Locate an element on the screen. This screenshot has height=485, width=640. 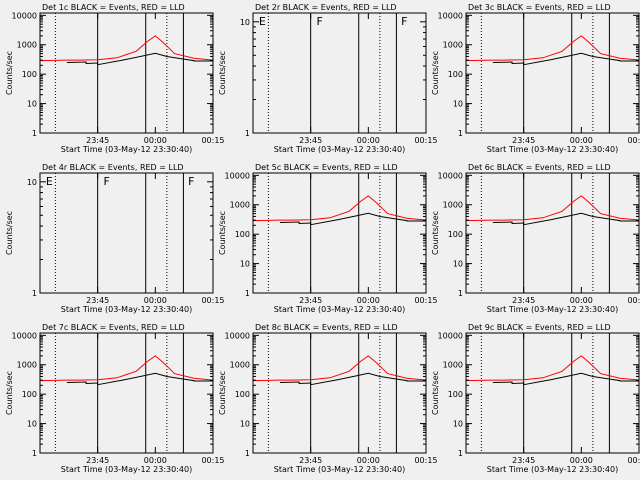
panel-title: Det 9c BLACK = Events, RED = LLD is located at coordinates (539, 327).